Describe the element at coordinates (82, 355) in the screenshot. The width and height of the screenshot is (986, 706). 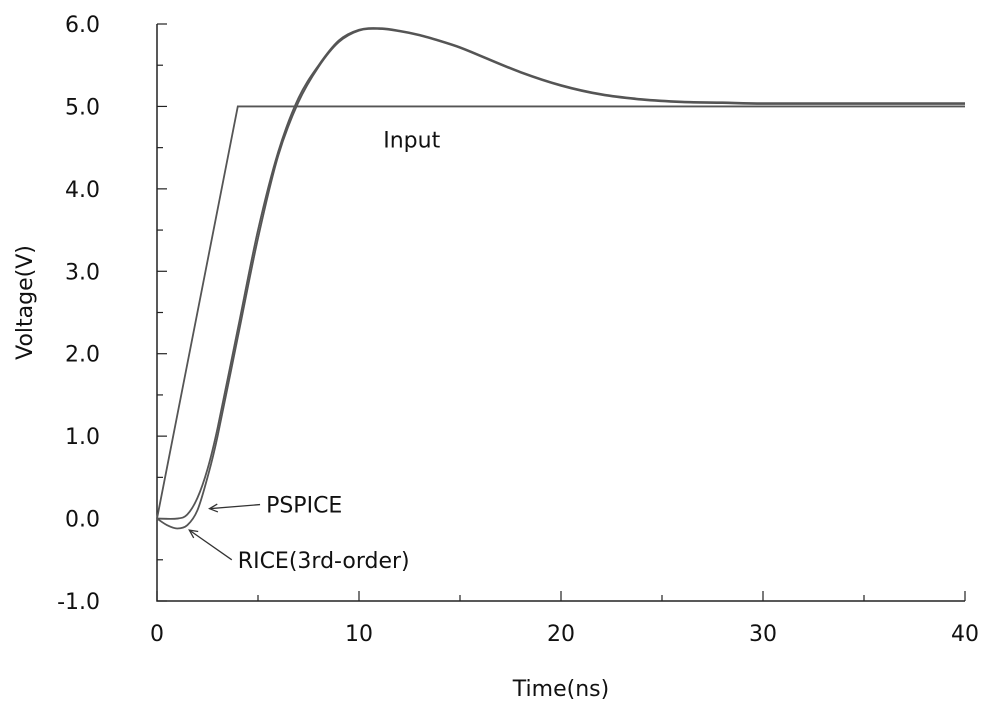
I see `y-tick-label: 2.0` at that location.